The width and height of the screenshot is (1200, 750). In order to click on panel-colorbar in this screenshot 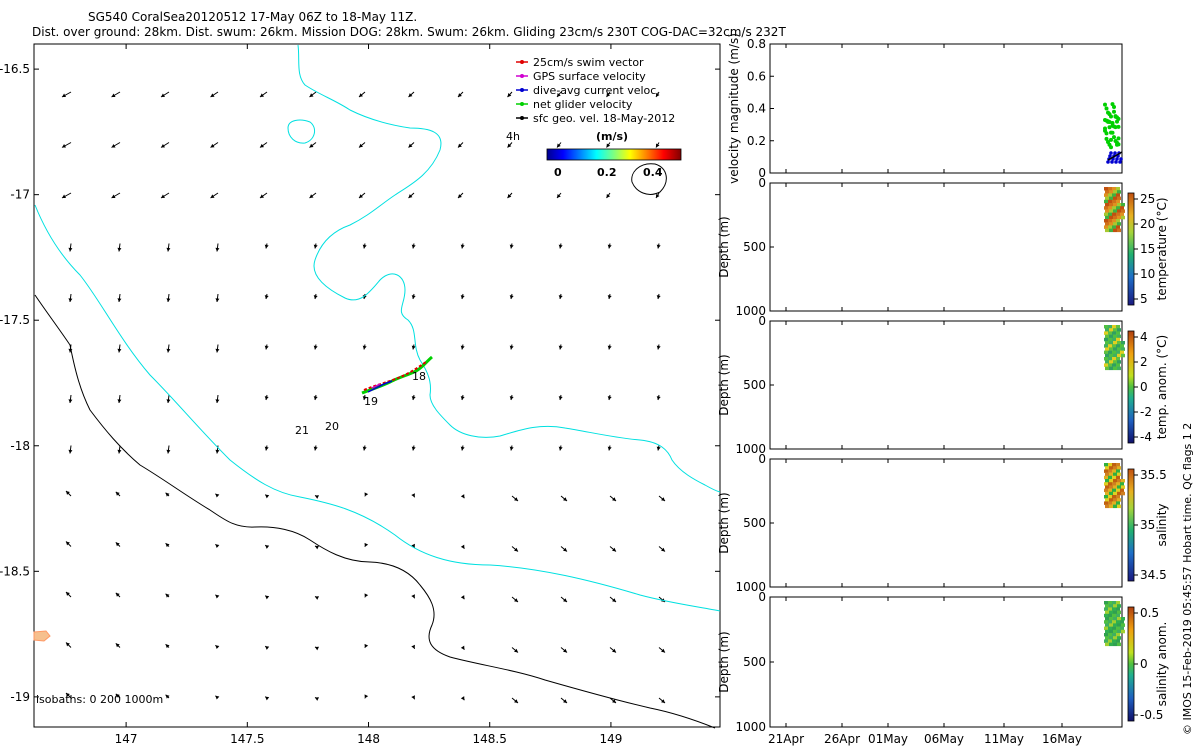, I will do `click(1131, 387)`.